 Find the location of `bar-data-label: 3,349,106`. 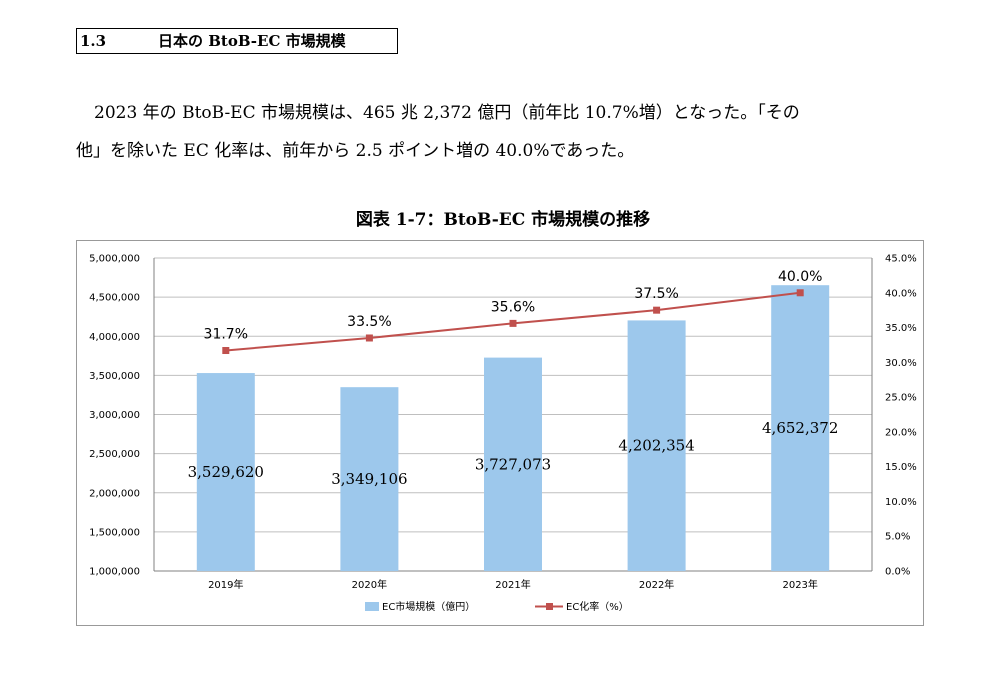

bar-data-label: 3,349,106 is located at coordinates (369, 479).